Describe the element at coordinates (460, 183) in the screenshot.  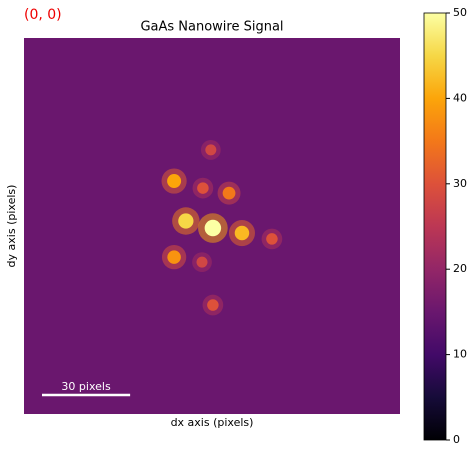
I see `colorbar-tick-label: 30` at that location.